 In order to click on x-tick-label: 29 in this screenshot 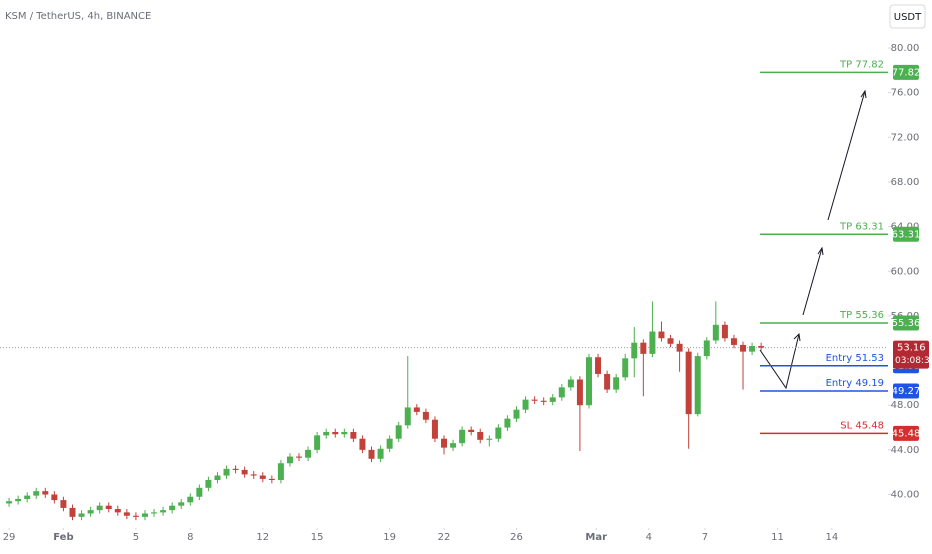, I will do `click(9, 537)`.